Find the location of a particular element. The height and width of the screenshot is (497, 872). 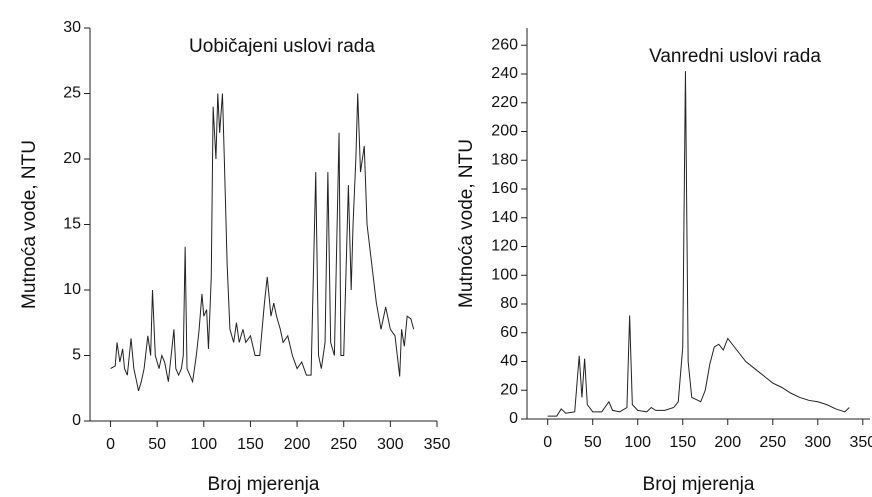

chart-title: Vanredni uslovi rada is located at coordinates (735, 56).